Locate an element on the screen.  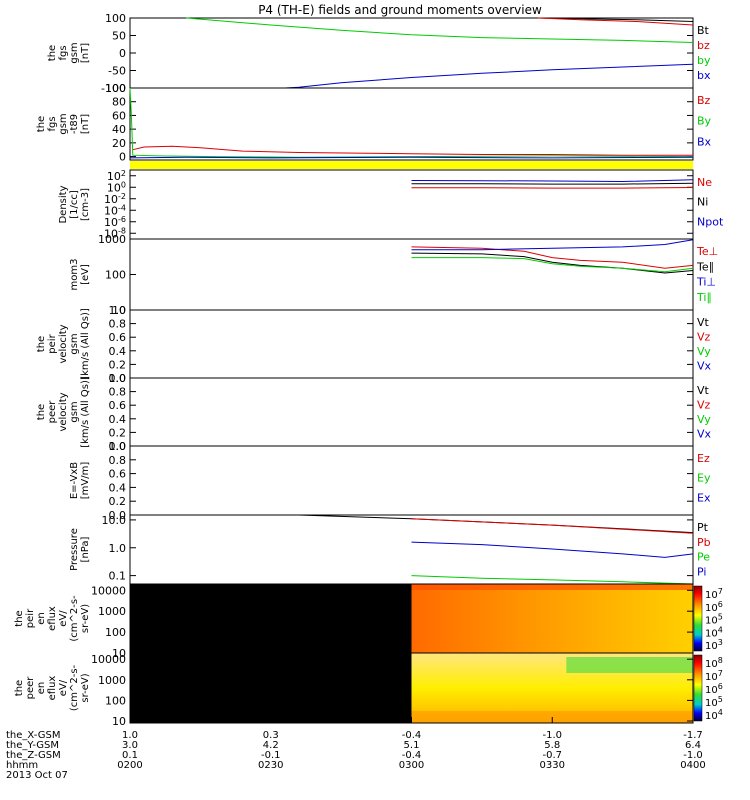
series-line-bx is located at coordinates (489, 76).